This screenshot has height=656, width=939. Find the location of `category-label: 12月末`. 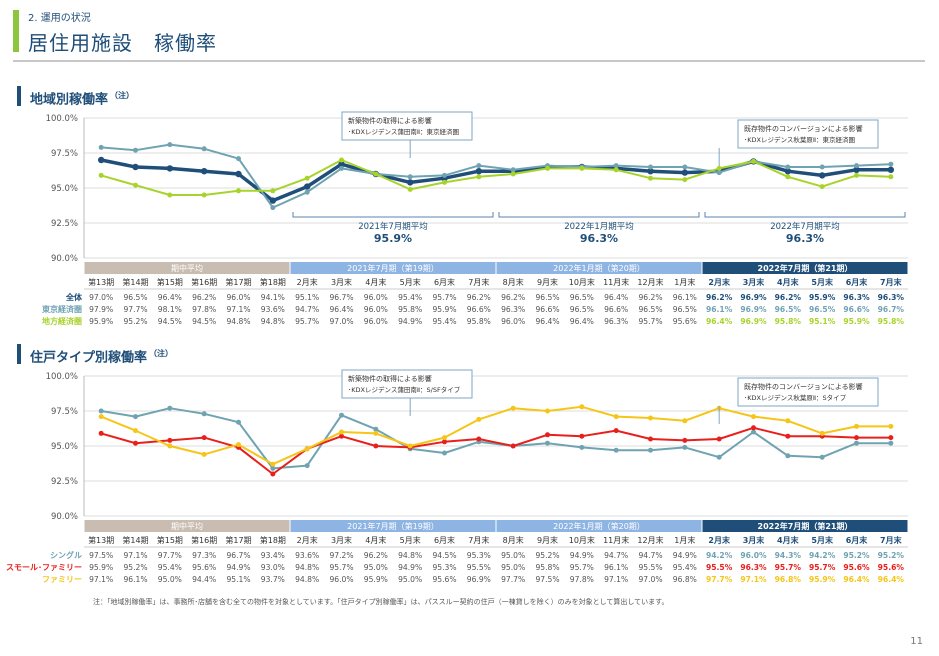

category-label: 12月末 is located at coordinates (650, 282).